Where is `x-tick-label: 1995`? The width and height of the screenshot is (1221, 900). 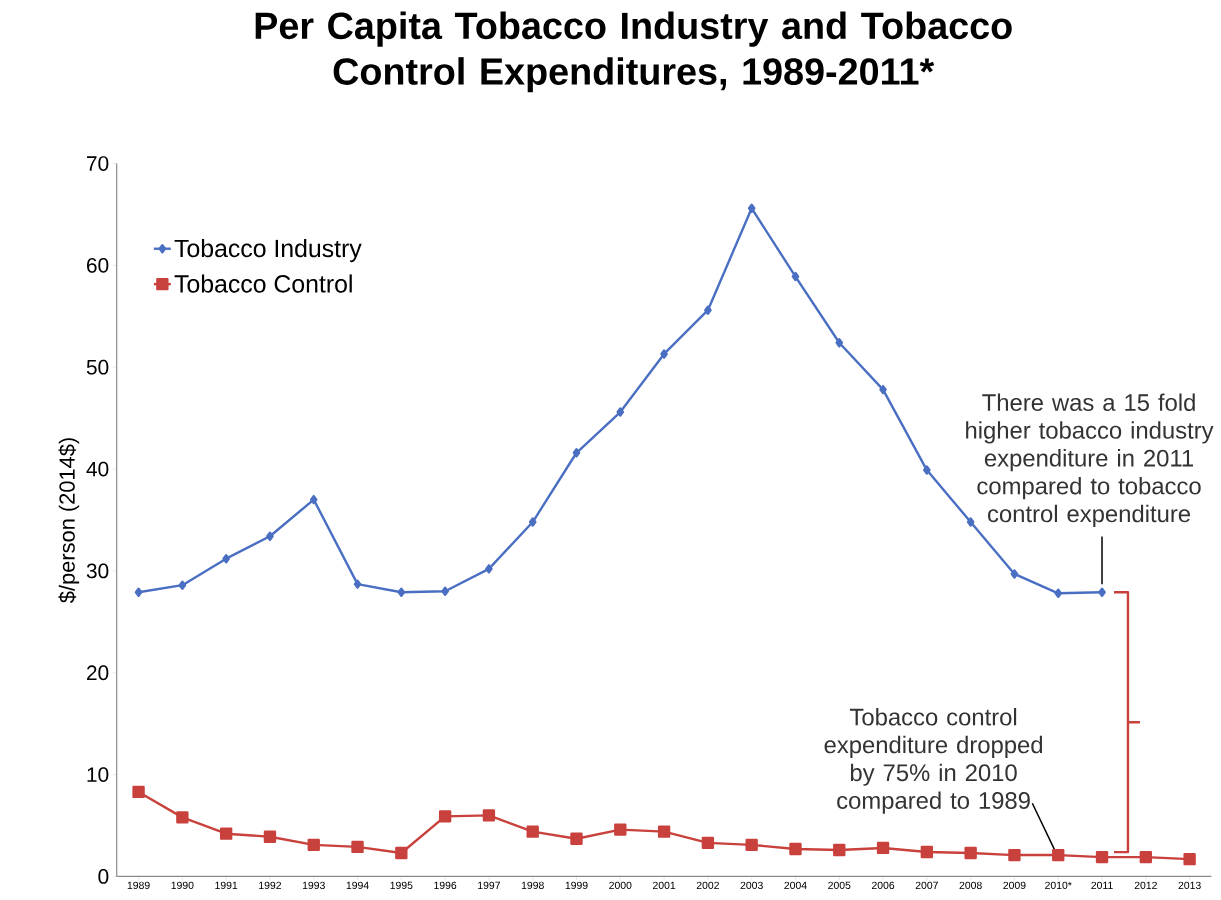
x-tick-label: 1995 is located at coordinates (401, 885).